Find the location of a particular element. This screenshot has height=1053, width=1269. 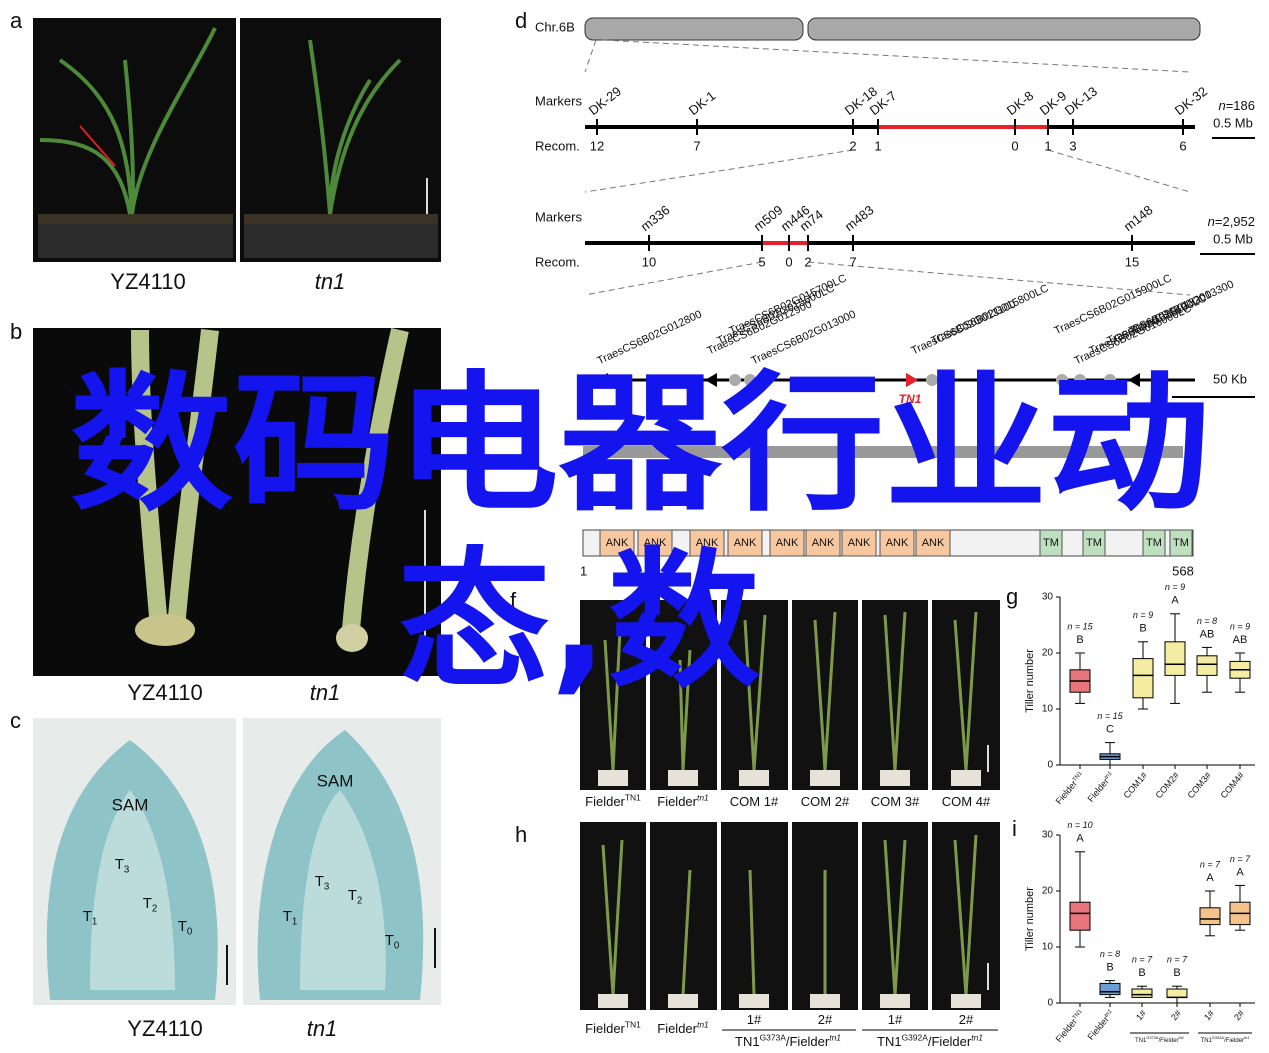

text-part: G373A is located at coordinates (773, 1038).